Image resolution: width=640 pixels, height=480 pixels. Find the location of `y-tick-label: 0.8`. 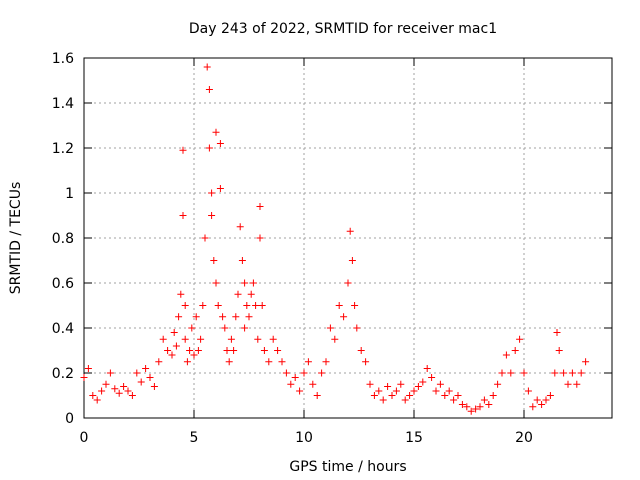

y-tick-label: 0.8 is located at coordinates (63, 239).